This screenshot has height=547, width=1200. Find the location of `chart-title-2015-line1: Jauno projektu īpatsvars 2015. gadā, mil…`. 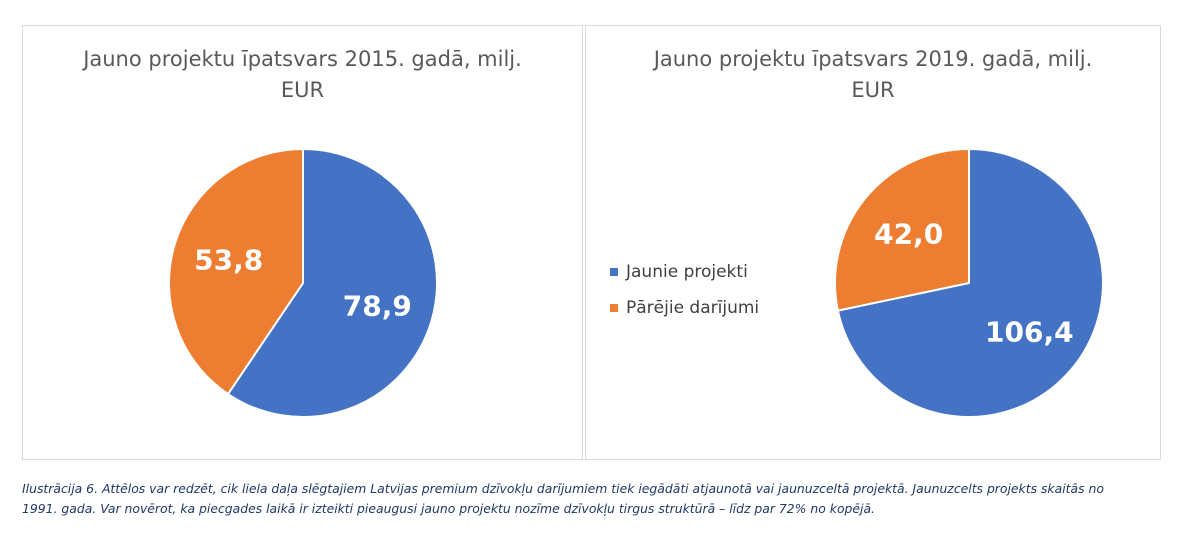

chart-title-2015-line1: Jauno projektu īpatsvars 2015. gadā, mil… is located at coordinates (302, 59).